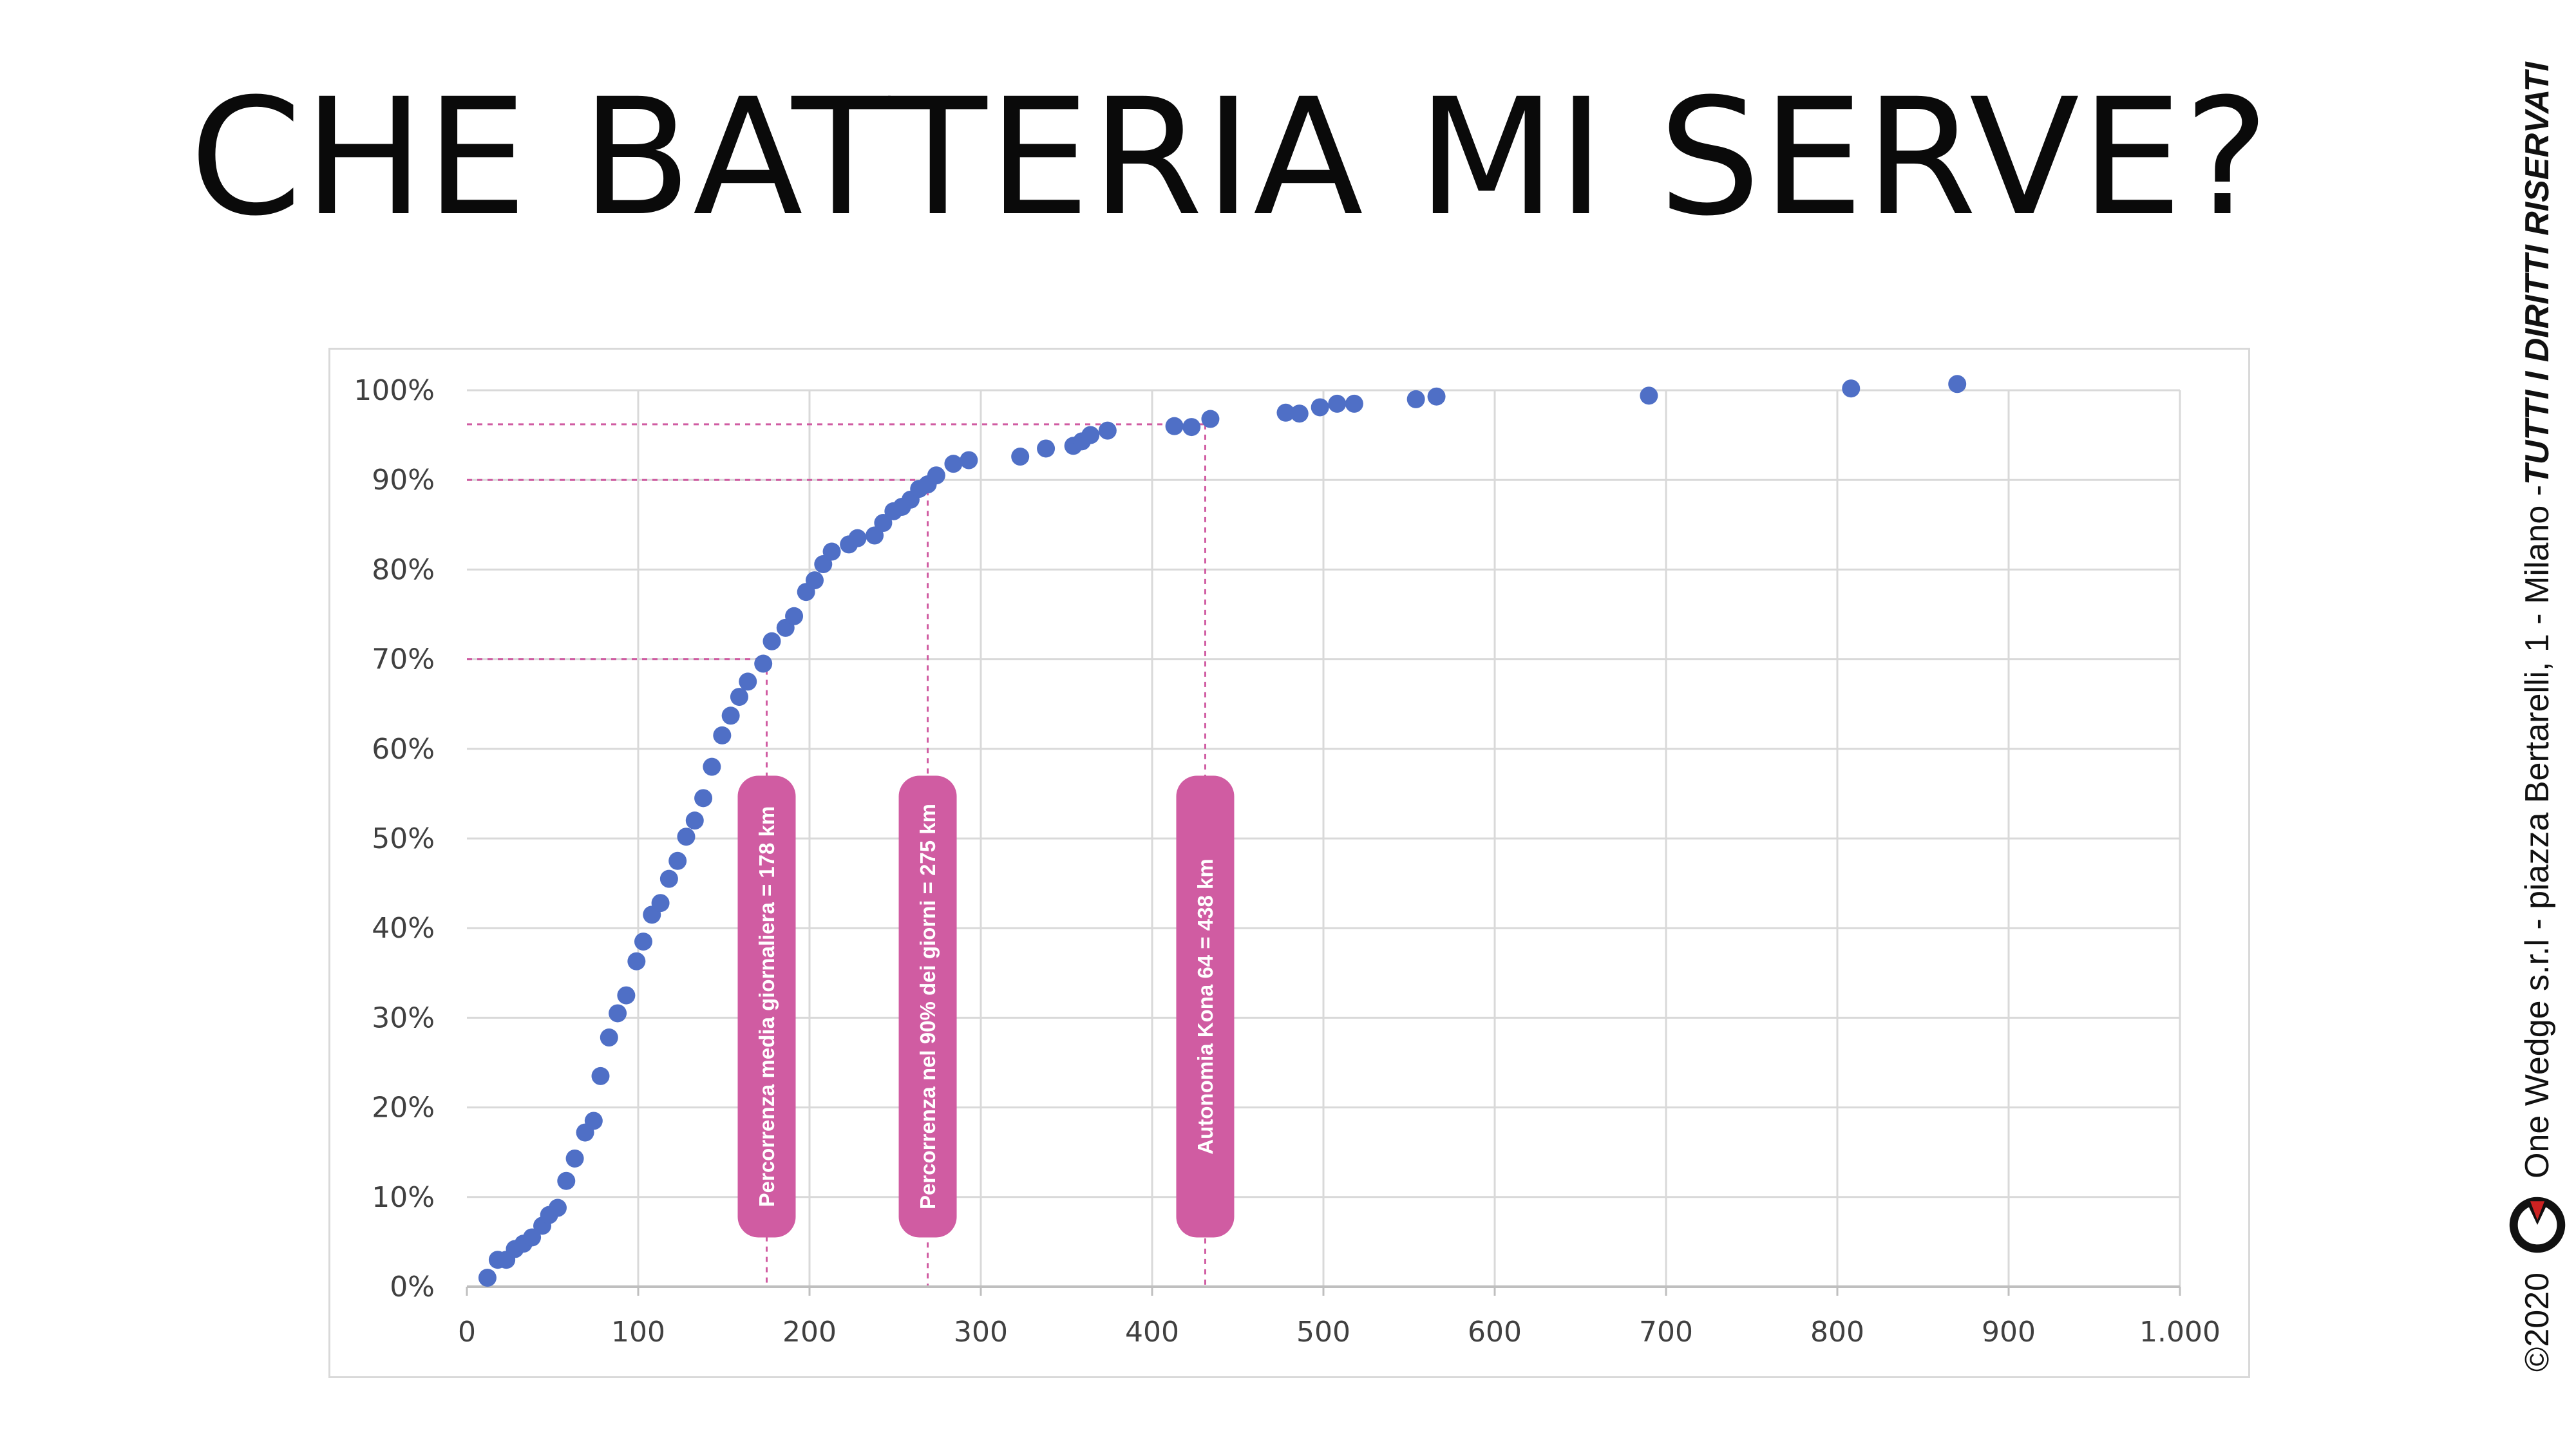 This screenshot has width=2576, height=1449. Describe the element at coordinates (1837, 1333) in the screenshot. I see `x-tick-label: 800` at that location.